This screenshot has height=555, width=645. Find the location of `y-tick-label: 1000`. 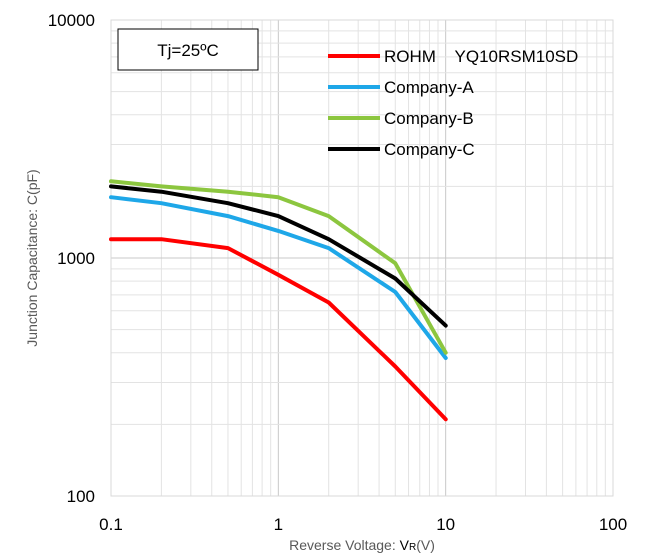

y-tick-label: 1000 is located at coordinates (76, 258).